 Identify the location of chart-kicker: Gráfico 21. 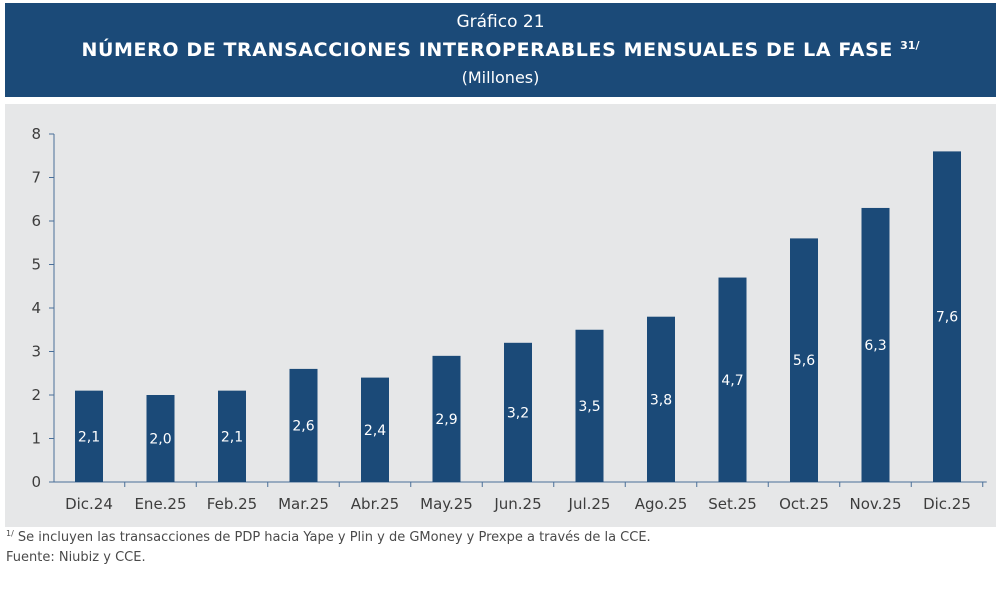
(500, 22).